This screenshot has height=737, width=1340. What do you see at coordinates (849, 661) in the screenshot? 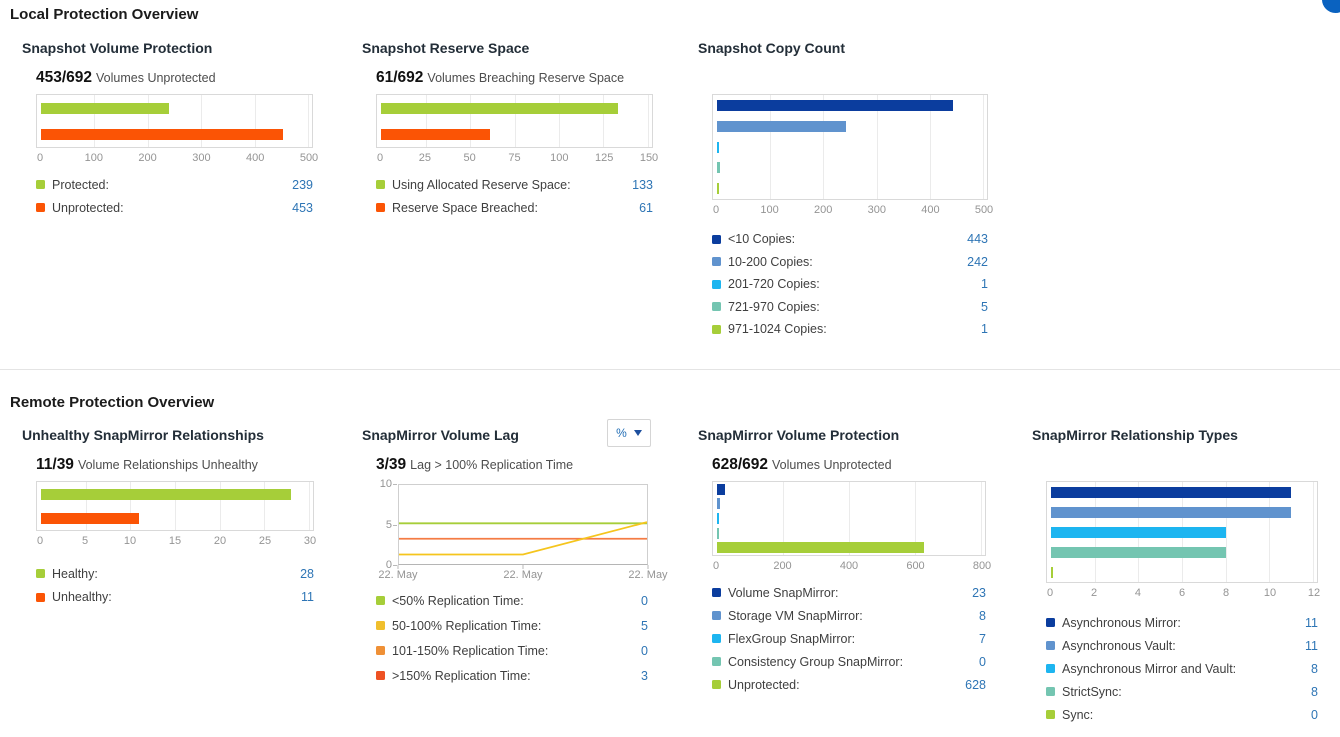
I see `legend-item: Consistency Group SnapMirror: 0` at bounding box center [849, 661].